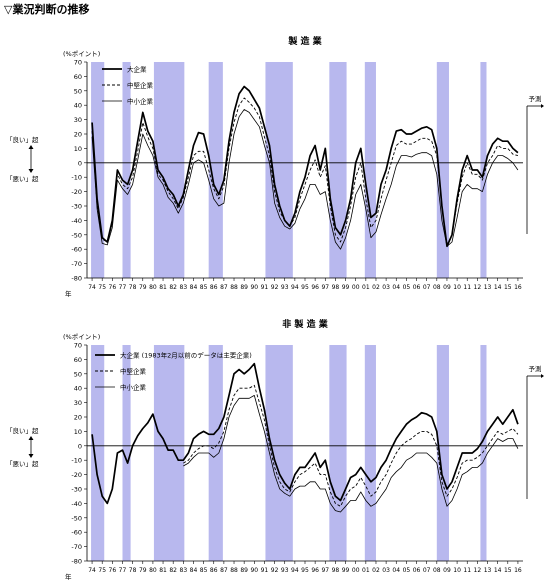  Describe the element at coordinates (113, 287) in the screenshot. I see `x-tick-label: 76` at that location.